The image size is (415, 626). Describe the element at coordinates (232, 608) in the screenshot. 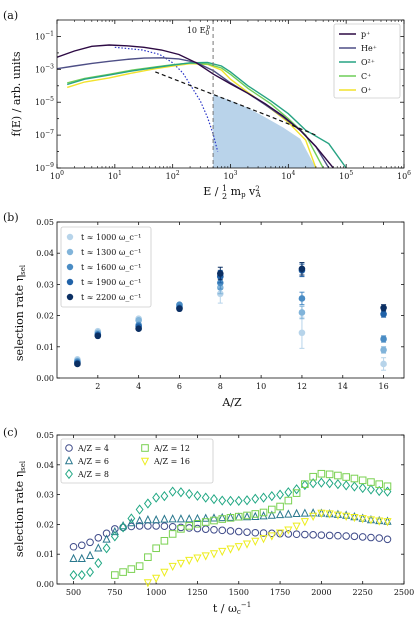

I see `panel-c-xlabel: t / ωc−1` at that location.